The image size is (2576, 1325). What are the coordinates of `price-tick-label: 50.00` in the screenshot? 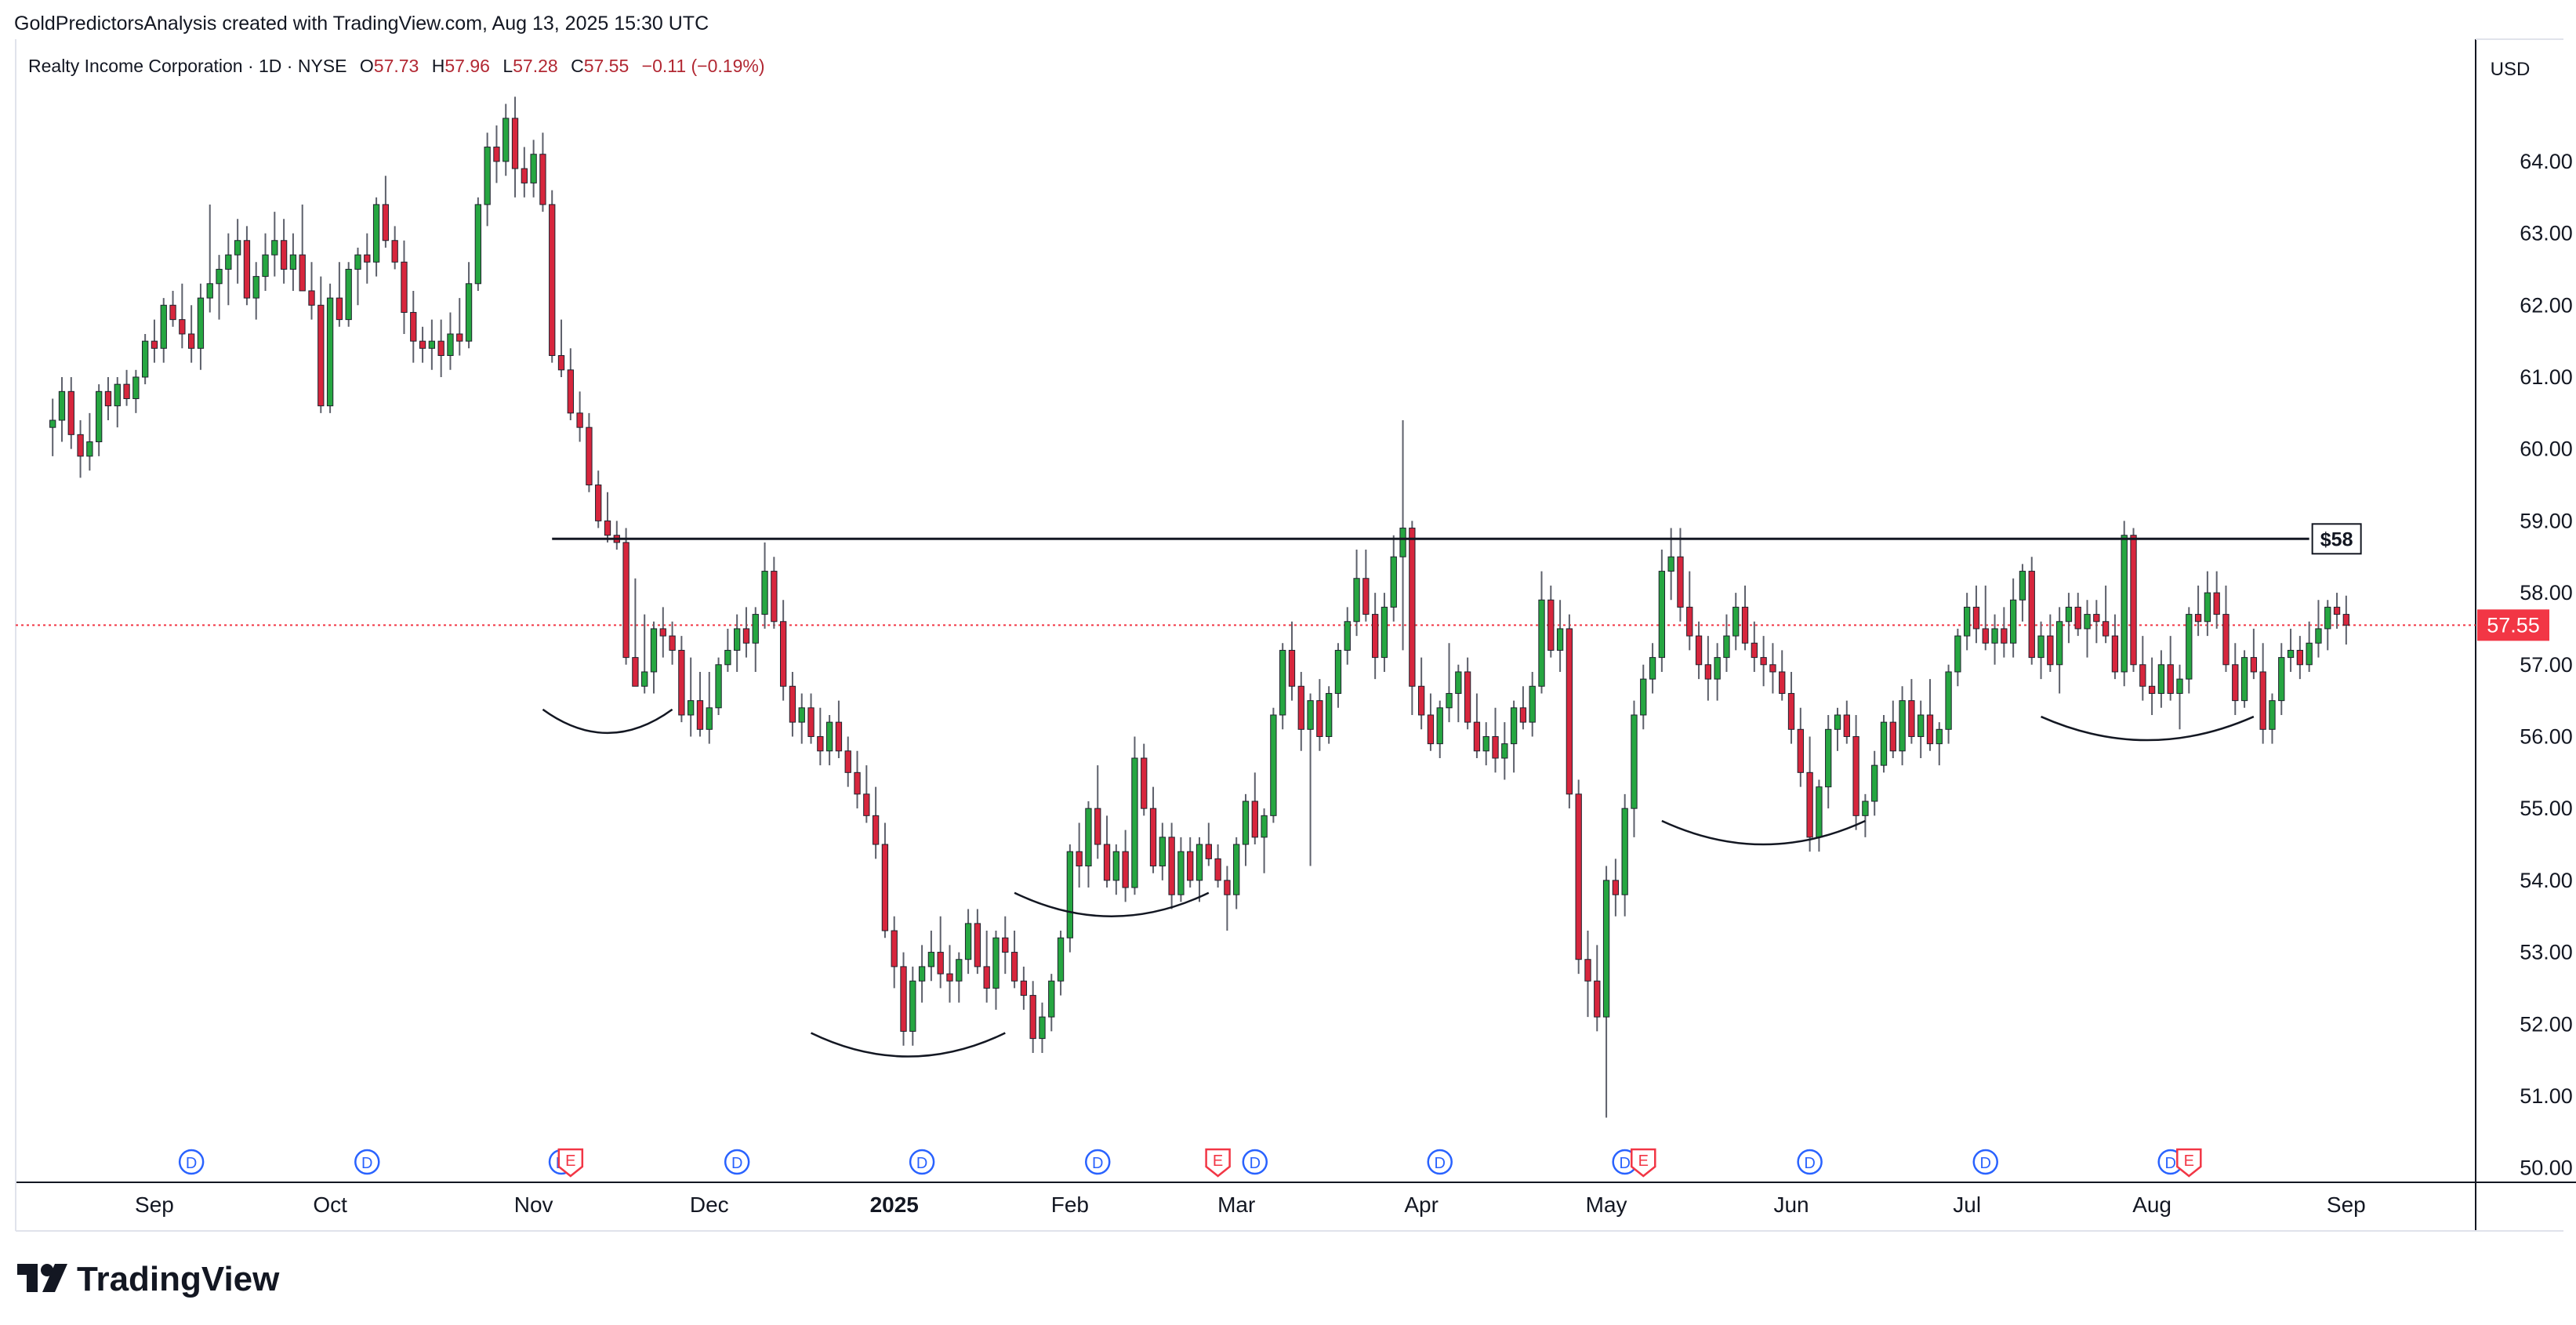 It's located at (2547, 1168).